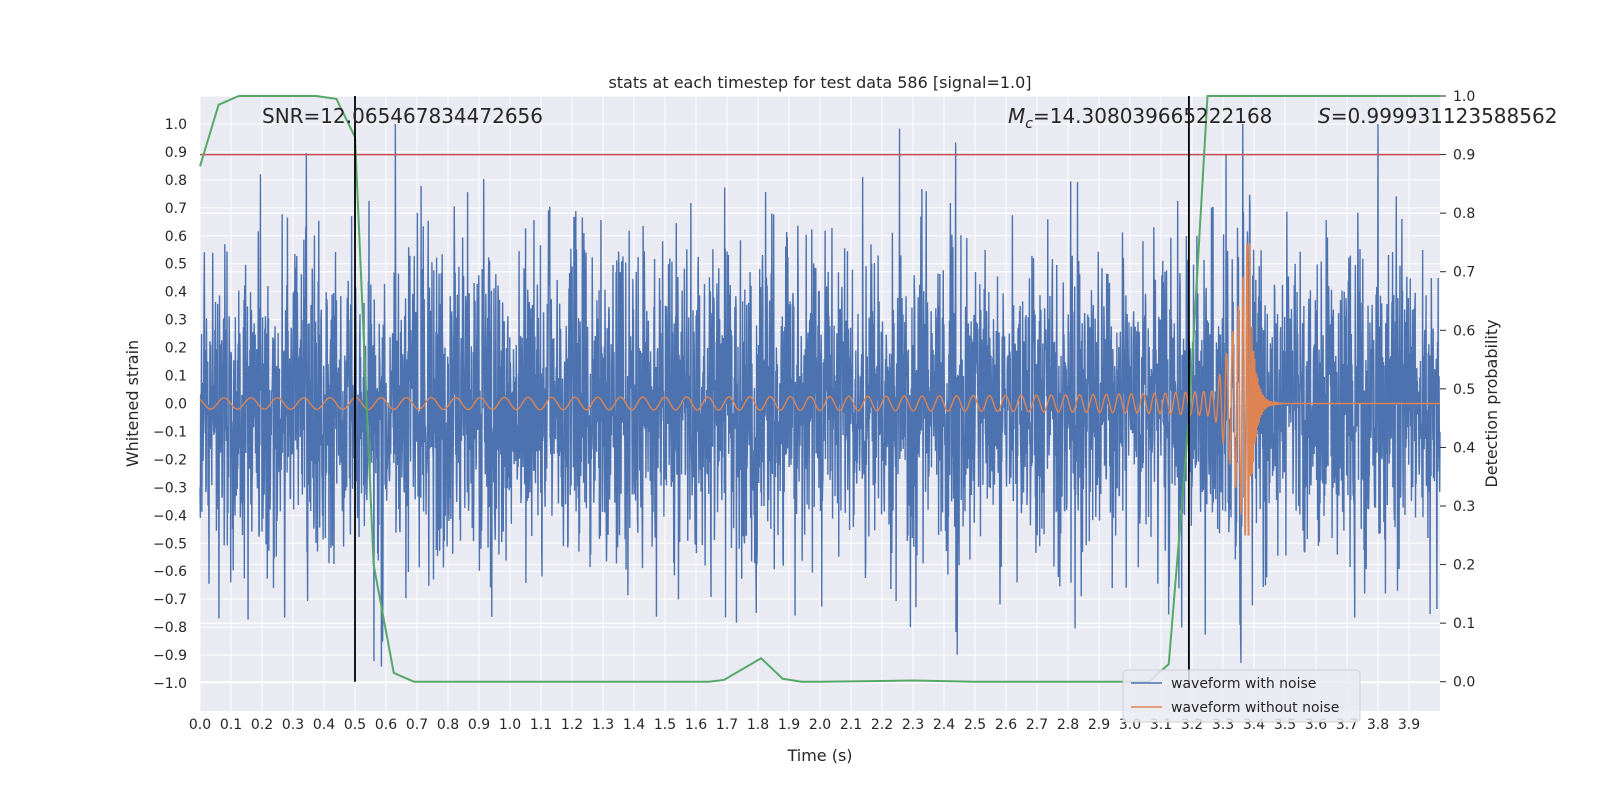  Describe the element at coordinates (975, 725) in the screenshot. I see `x-tick-label: 2.5` at that location.